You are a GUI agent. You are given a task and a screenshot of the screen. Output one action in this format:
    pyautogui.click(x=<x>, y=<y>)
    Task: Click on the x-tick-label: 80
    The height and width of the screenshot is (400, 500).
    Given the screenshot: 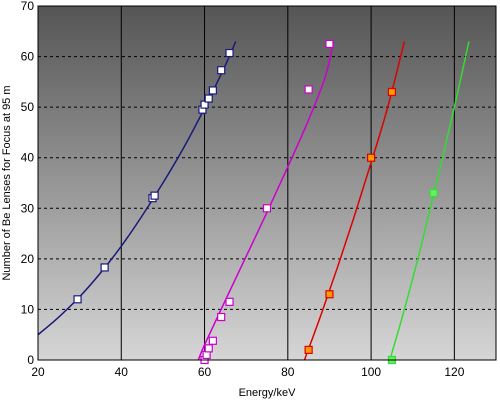 What is the action you would take?
    pyautogui.click(x=288, y=372)
    